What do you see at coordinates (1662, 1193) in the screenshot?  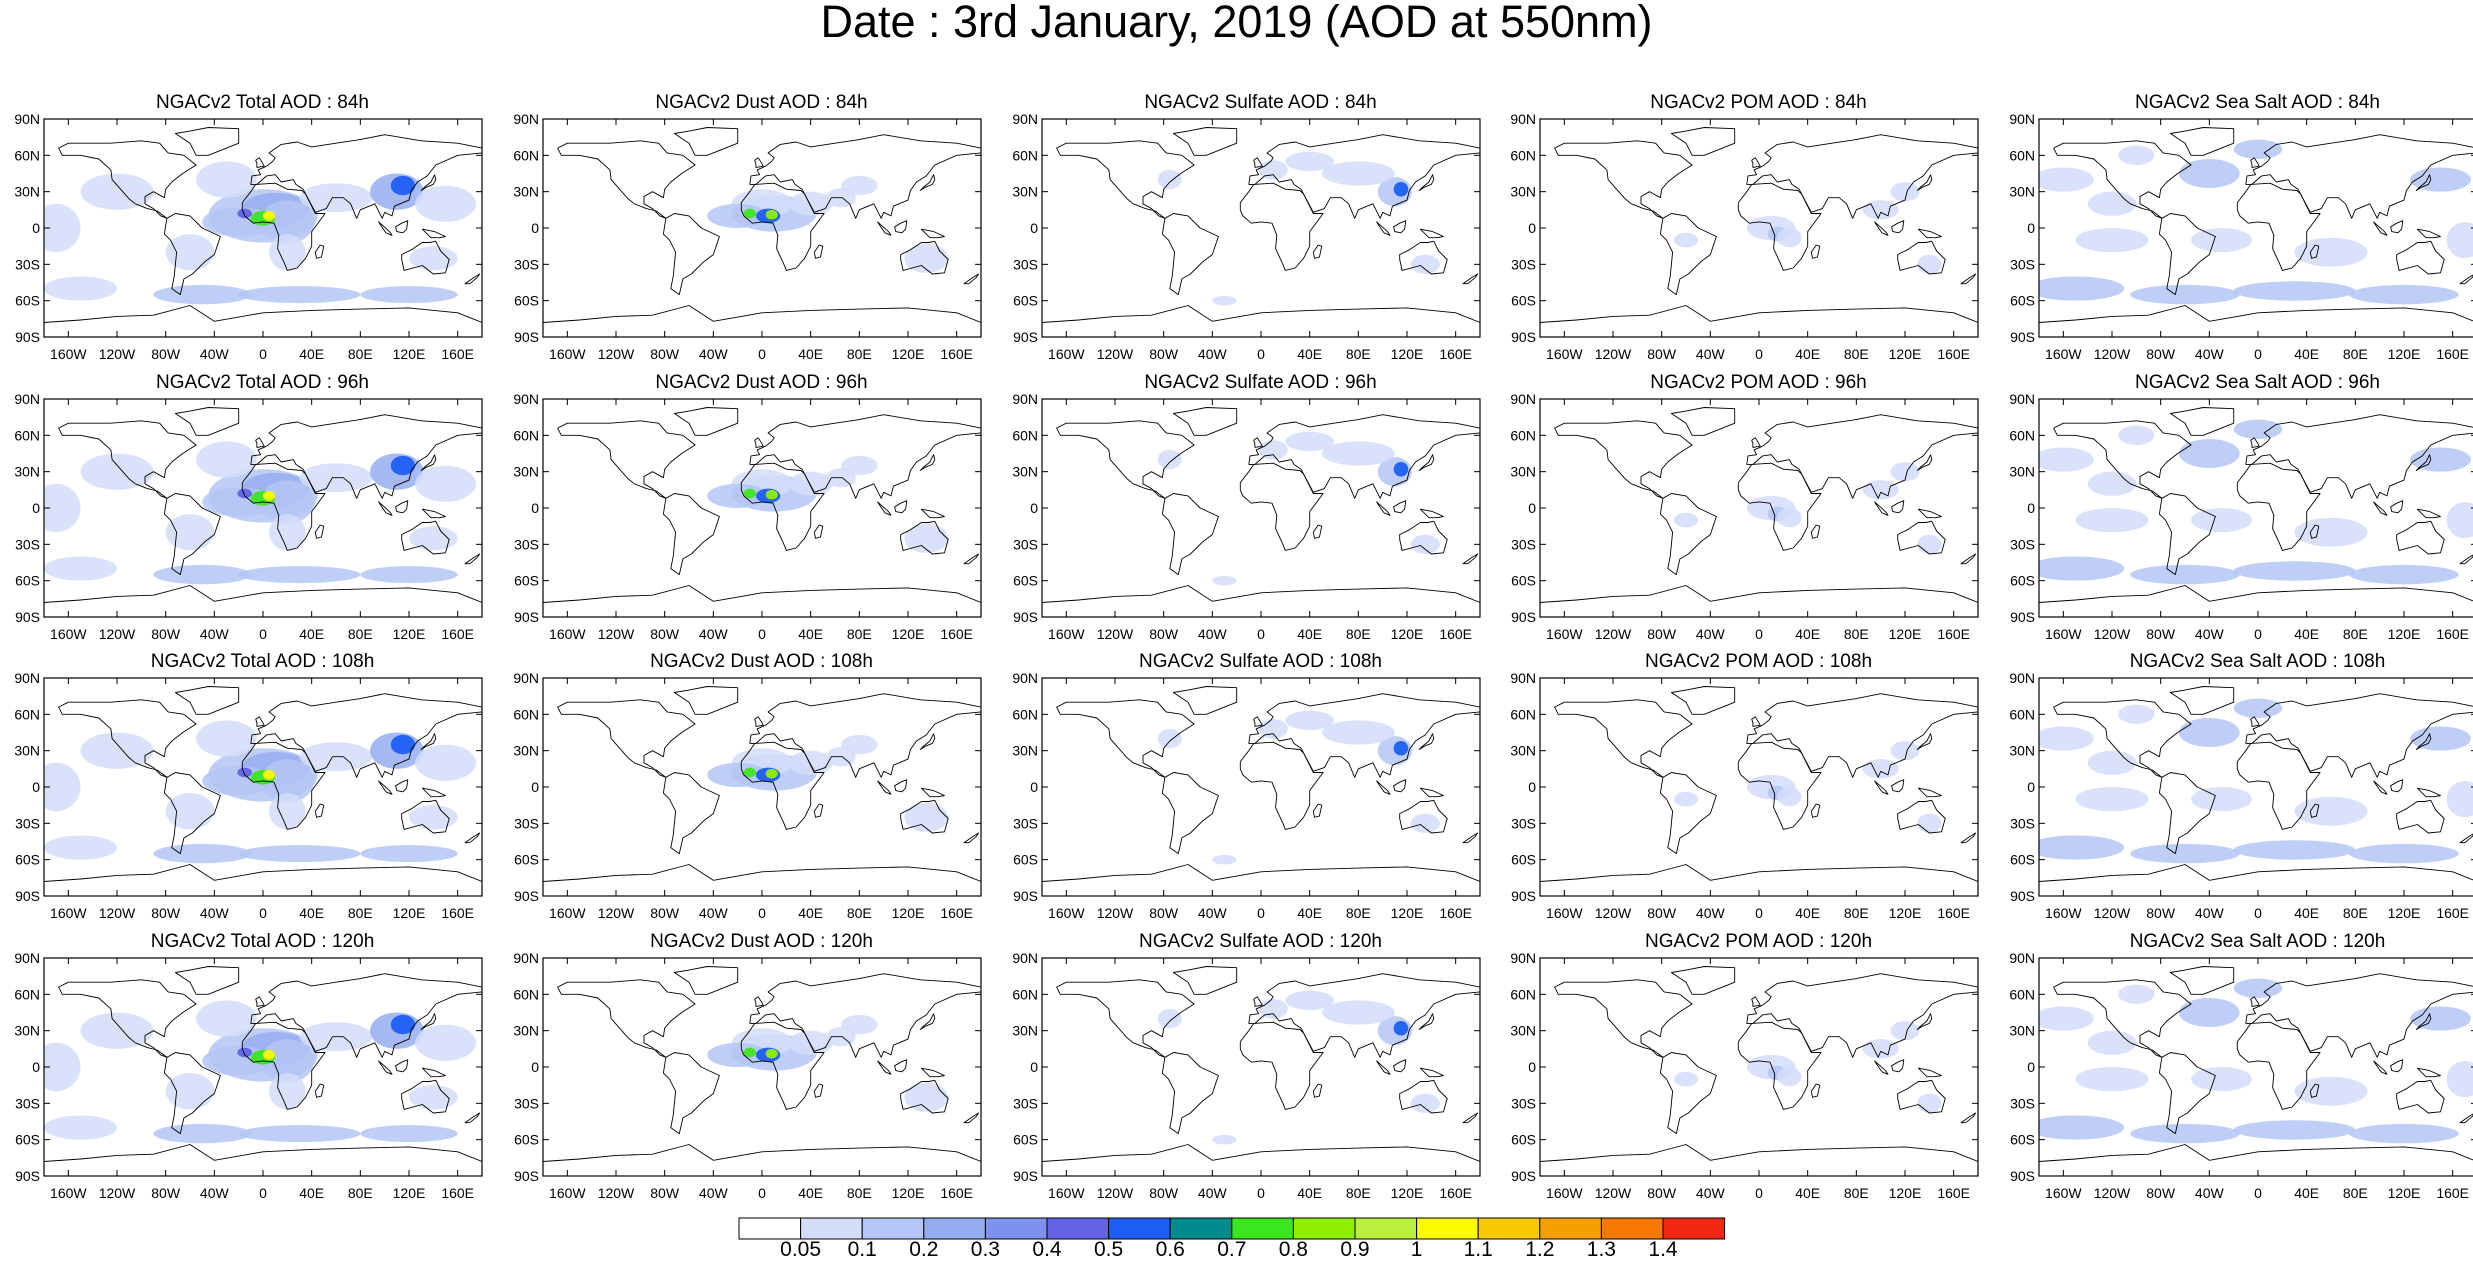 I see `lon-tick-label: 80W` at bounding box center [1662, 1193].